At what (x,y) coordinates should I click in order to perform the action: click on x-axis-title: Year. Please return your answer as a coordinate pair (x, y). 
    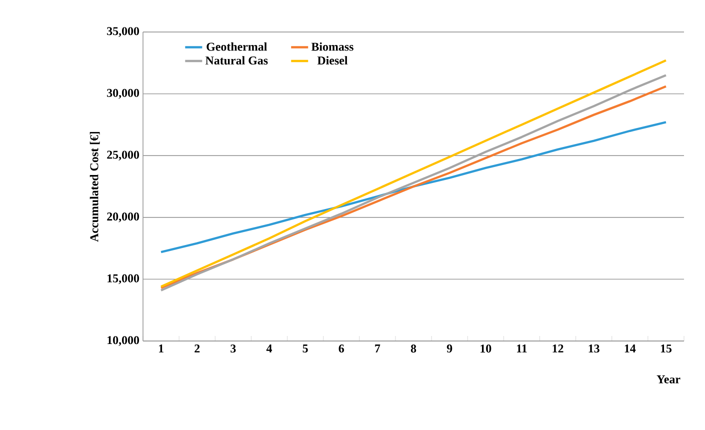
    Looking at the image, I should click on (668, 379).